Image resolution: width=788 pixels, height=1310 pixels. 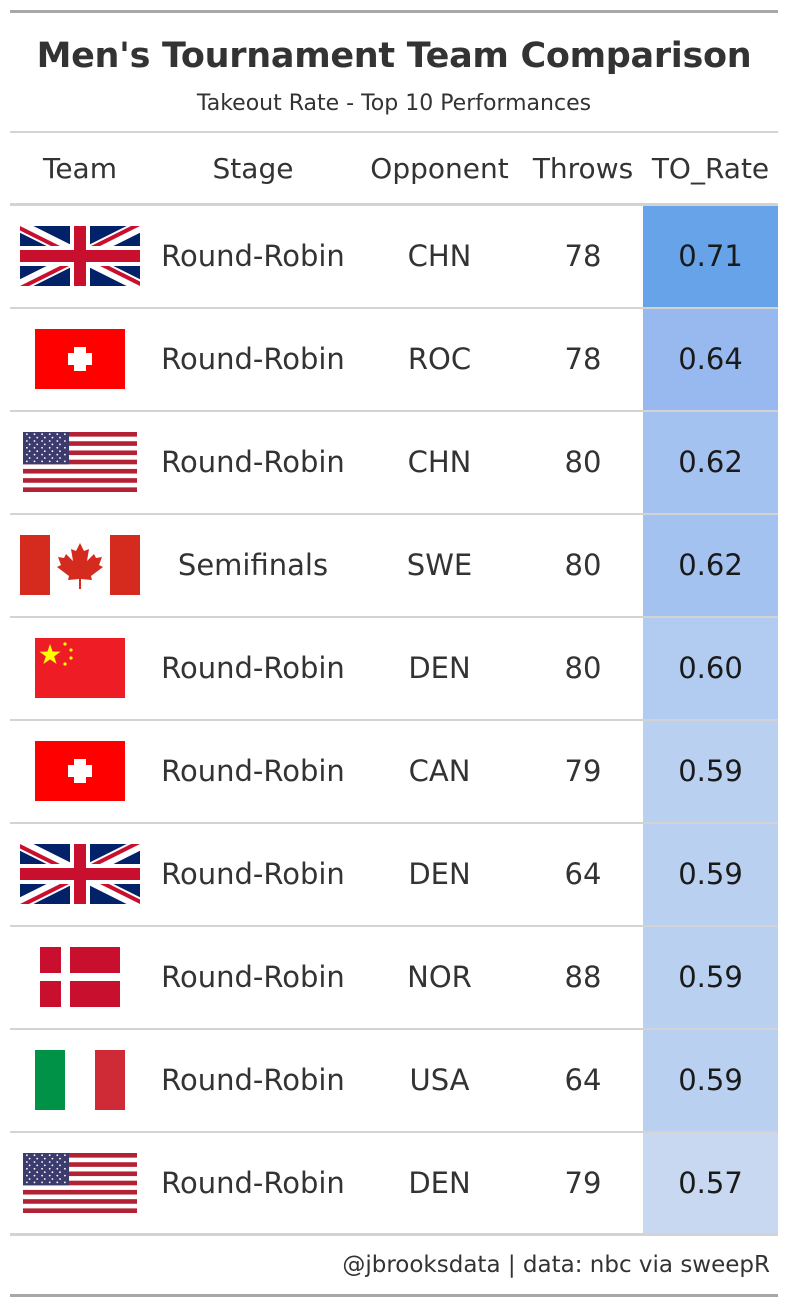 What do you see at coordinates (439, 771) in the screenshot?
I see `opponent-cell: CAN` at bounding box center [439, 771].